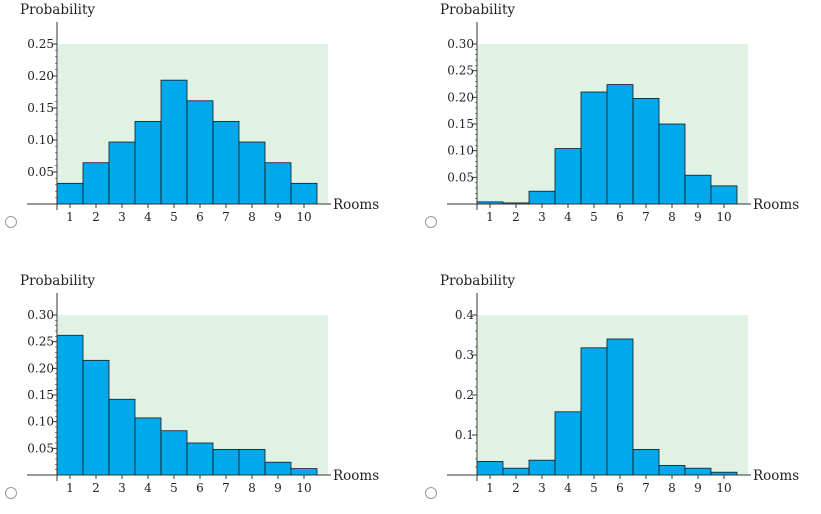 The image size is (821, 514). I want to click on chart-1-y-tick-label: 0.05, so click(40, 172).